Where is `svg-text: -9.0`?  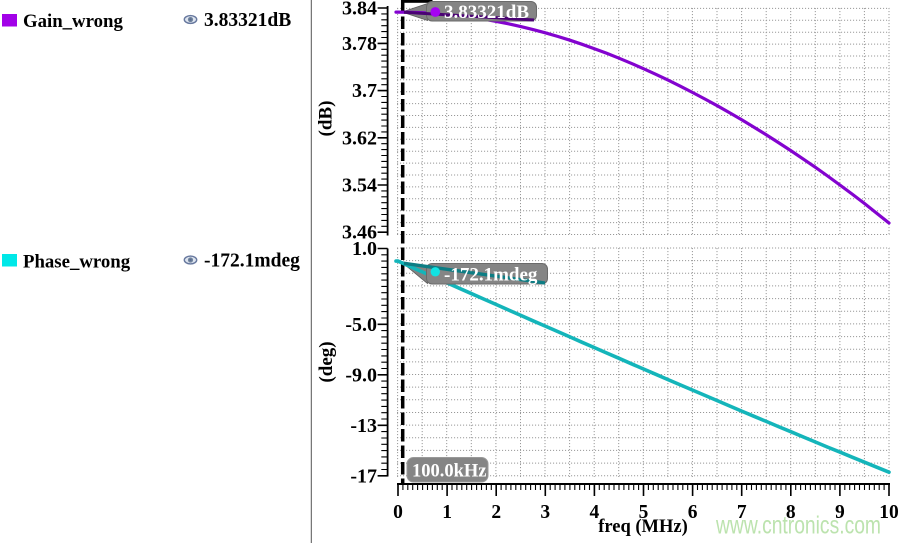
svg-text: -9.0 is located at coordinates (361, 375).